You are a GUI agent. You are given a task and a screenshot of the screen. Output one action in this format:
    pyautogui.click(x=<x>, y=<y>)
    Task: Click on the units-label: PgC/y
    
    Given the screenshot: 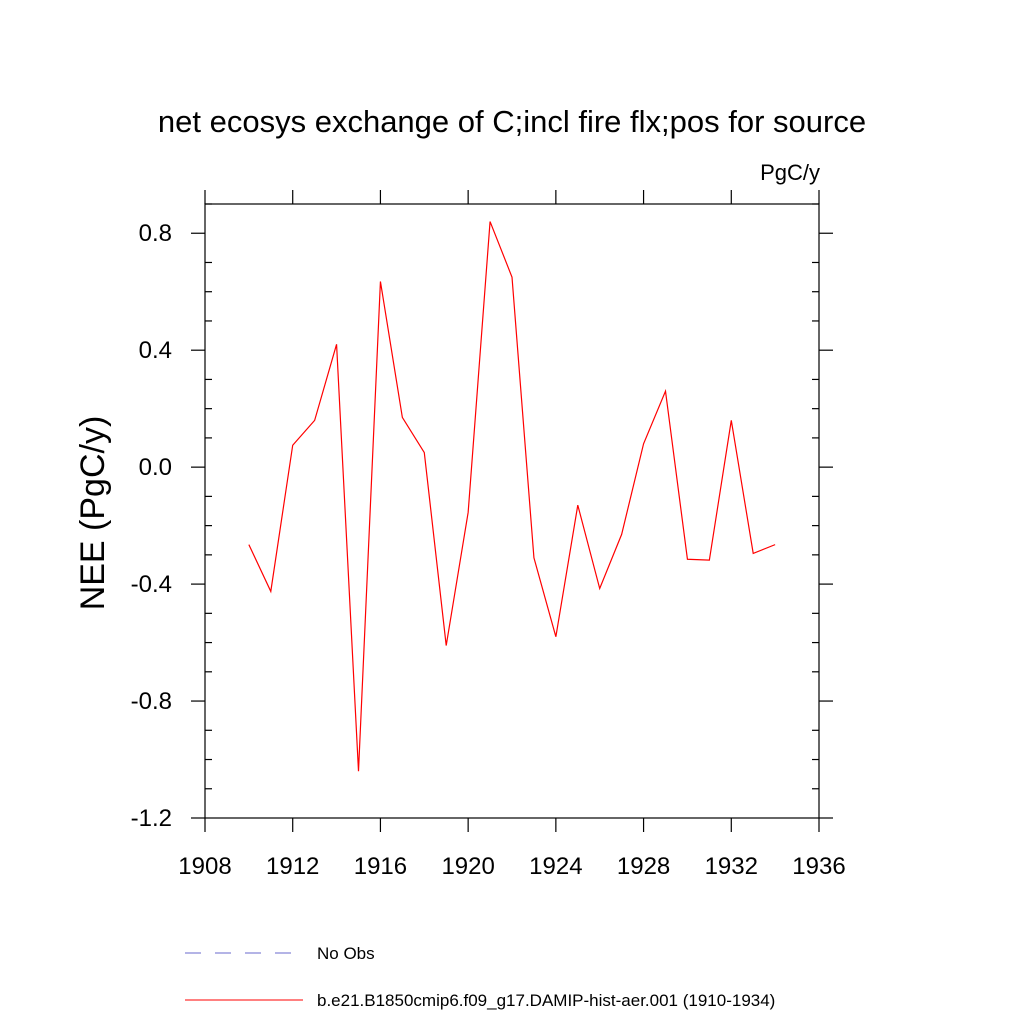 What is the action you would take?
    pyautogui.click(x=790, y=172)
    